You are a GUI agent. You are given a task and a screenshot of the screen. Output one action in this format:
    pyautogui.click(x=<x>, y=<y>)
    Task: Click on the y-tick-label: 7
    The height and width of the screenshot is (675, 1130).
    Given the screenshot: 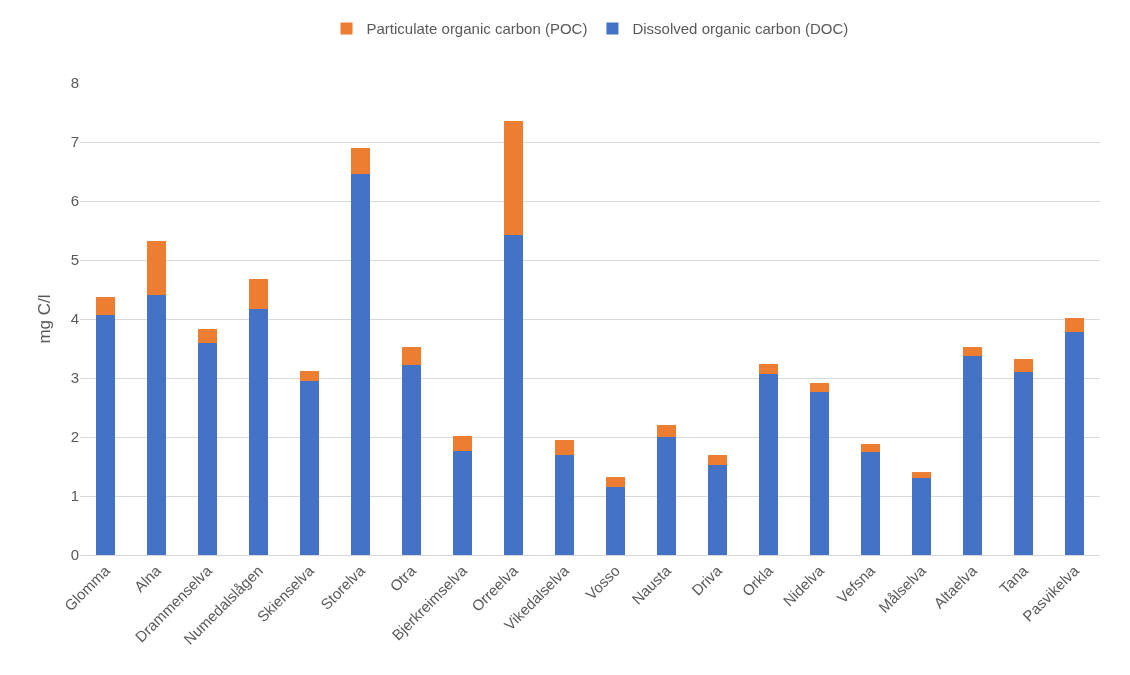 What is the action you would take?
    pyautogui.click(x=74, y=142)
    